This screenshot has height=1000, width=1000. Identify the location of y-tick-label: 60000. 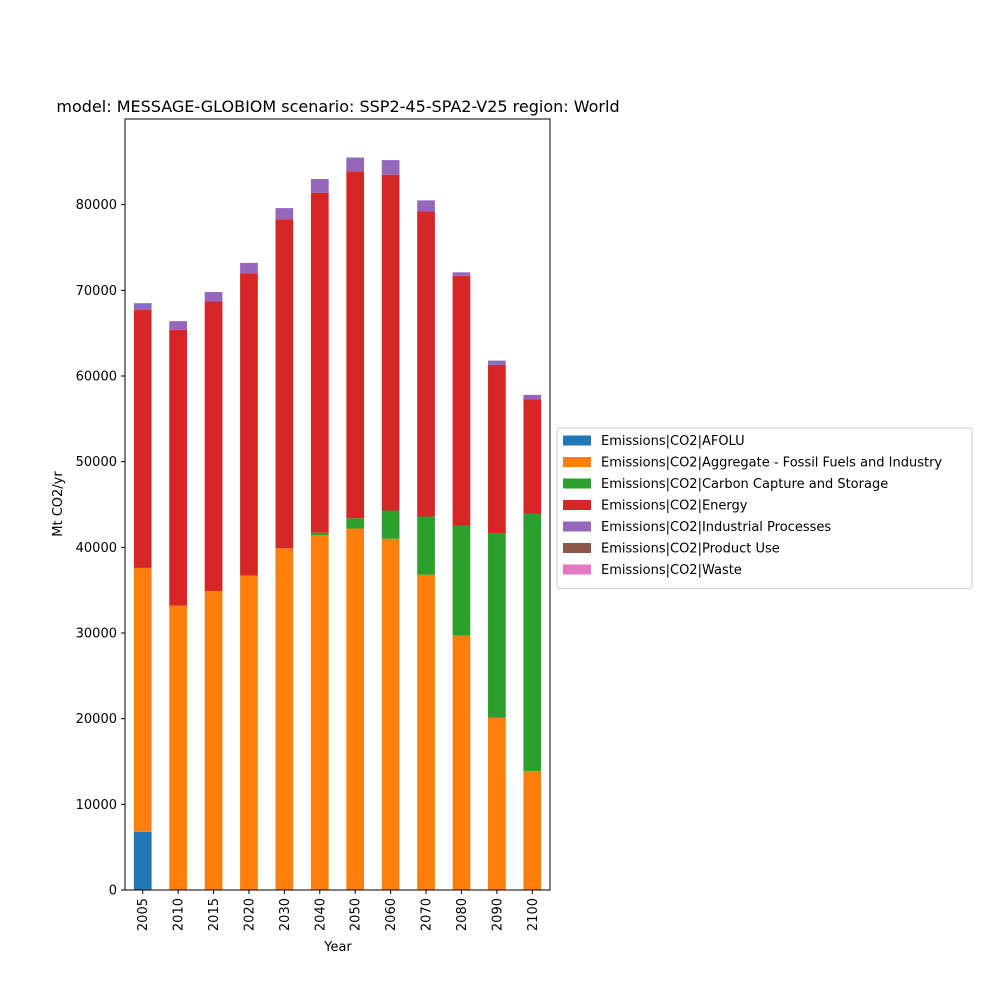
(96, 377).